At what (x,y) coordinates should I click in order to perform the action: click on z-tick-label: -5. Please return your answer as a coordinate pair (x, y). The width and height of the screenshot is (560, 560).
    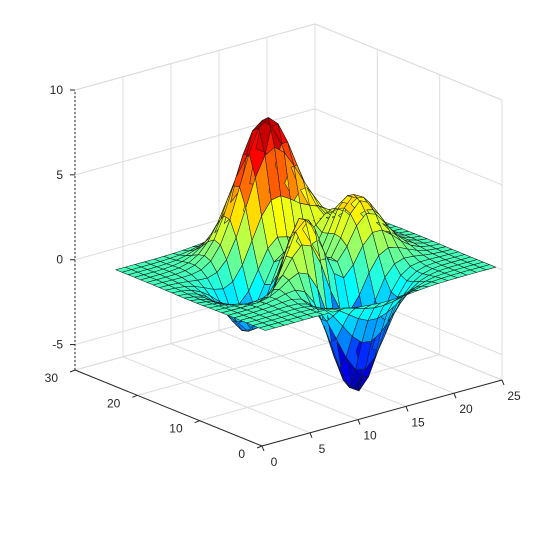
    Looking at the image, I should click on (57, 345).